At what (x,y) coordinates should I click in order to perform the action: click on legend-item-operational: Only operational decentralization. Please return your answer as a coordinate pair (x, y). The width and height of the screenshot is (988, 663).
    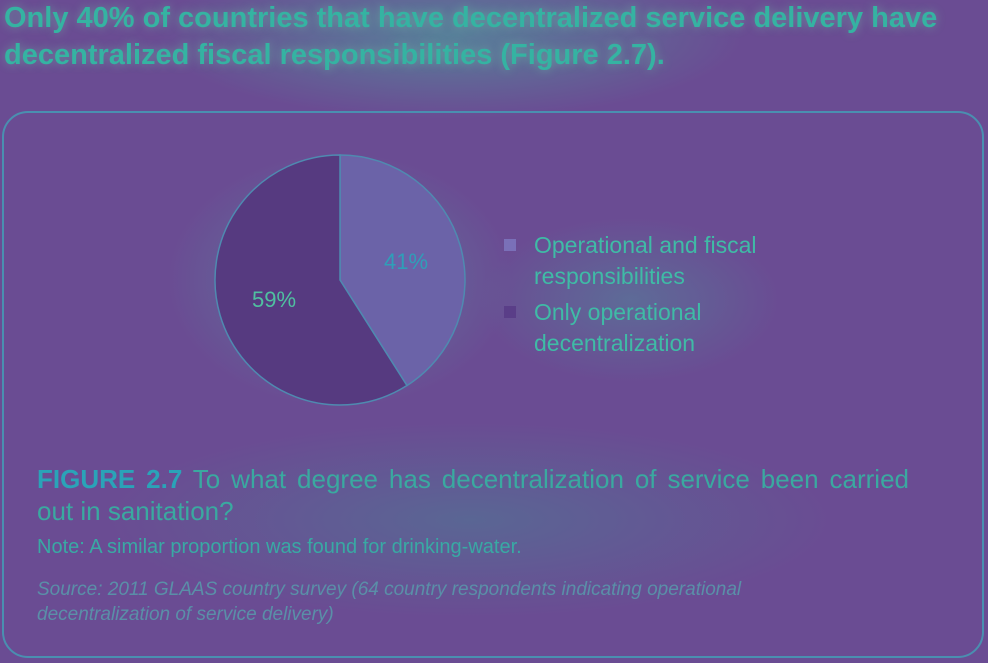
    Looking at the image, I should click on (650, 328).